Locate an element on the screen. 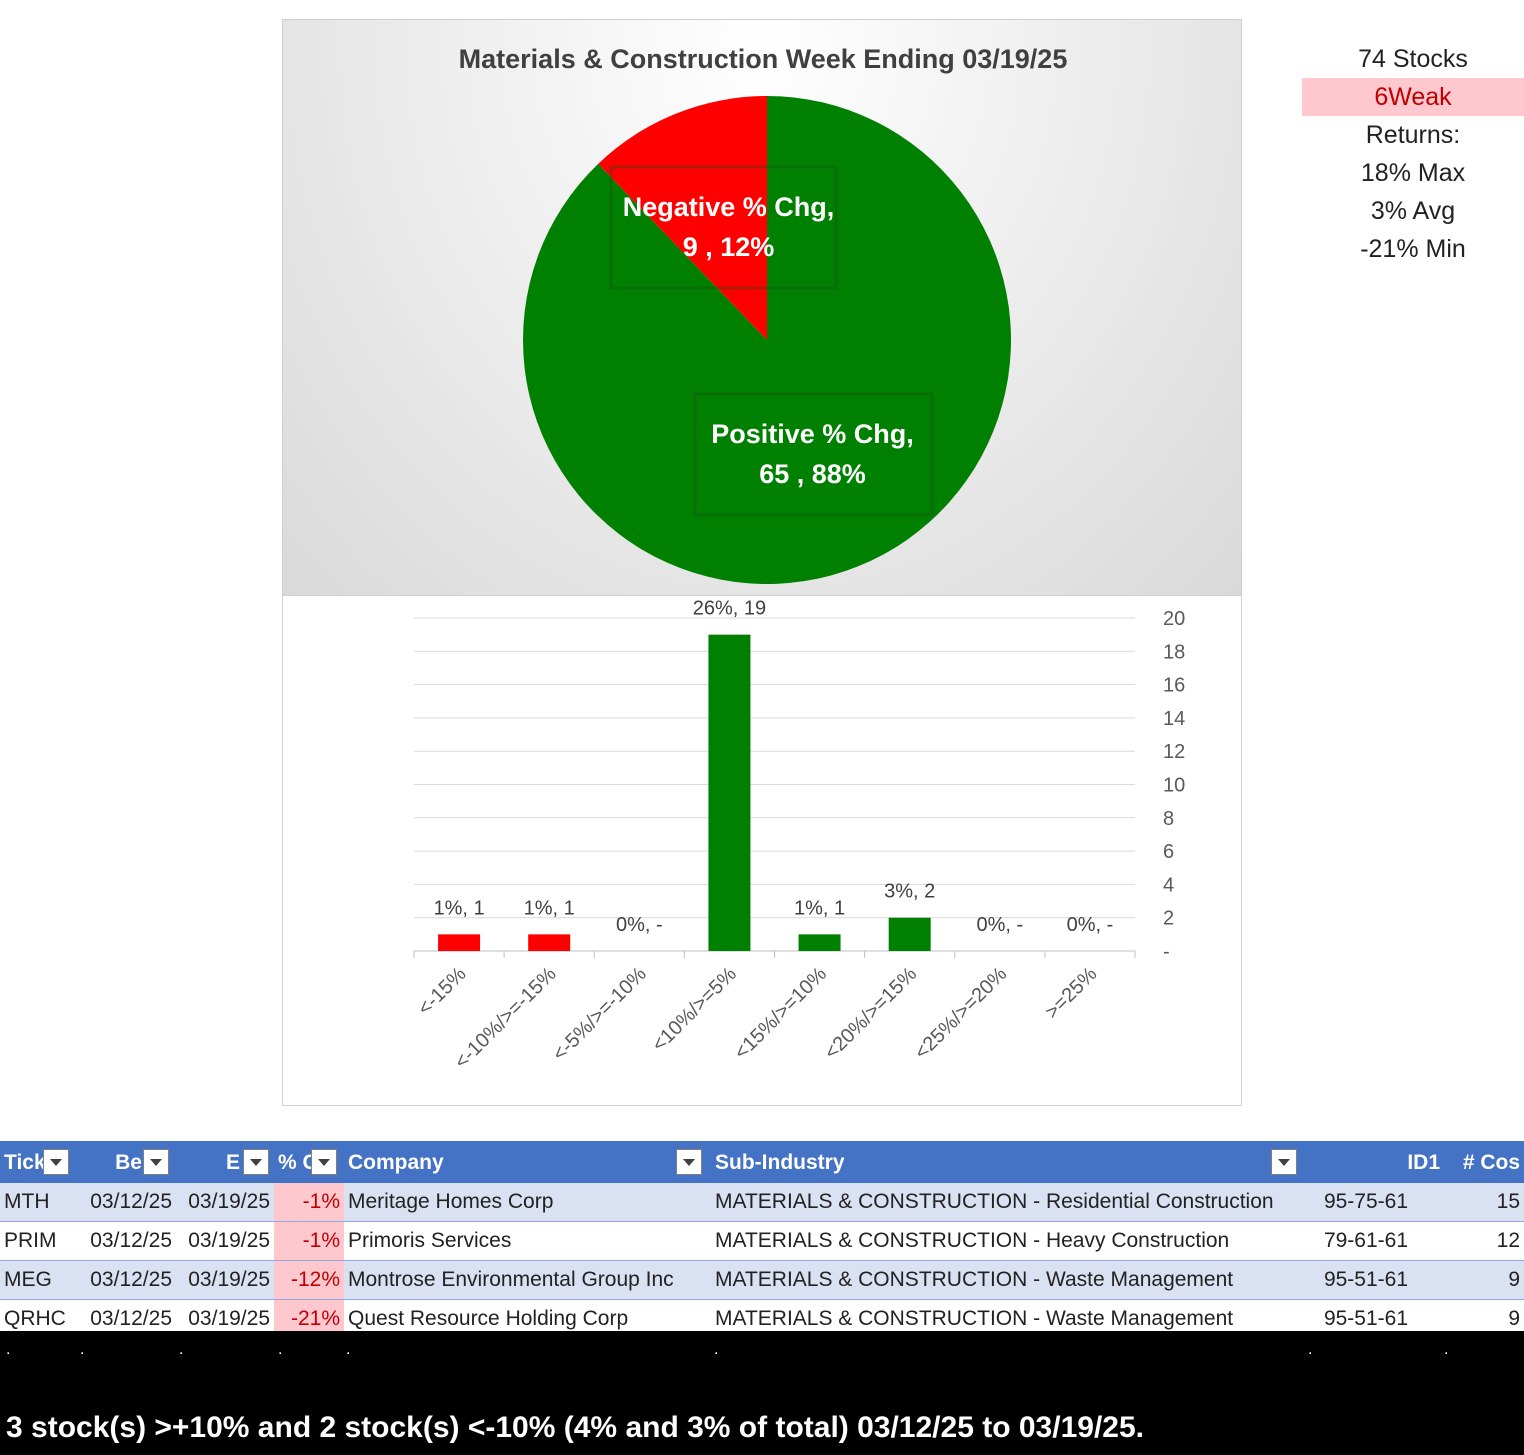 This screenshot has height=1455, width=1524. header-pct-change-label: % C is located at coordinates (298, 1162).